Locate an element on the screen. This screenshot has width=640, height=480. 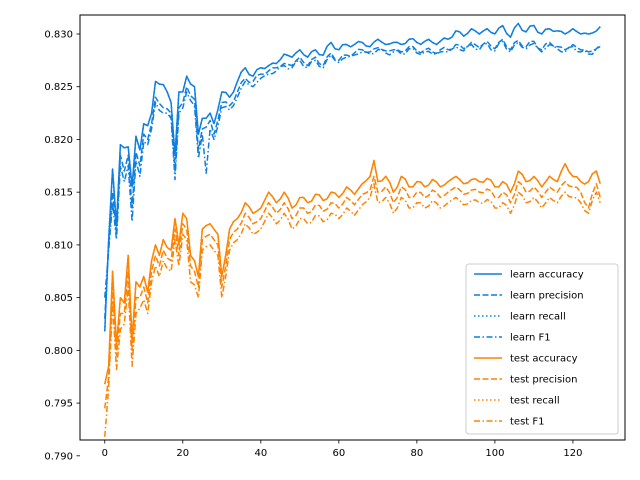
x-axis: 0 20 40 60 80 100 120 is located at coordinates (342, 449).